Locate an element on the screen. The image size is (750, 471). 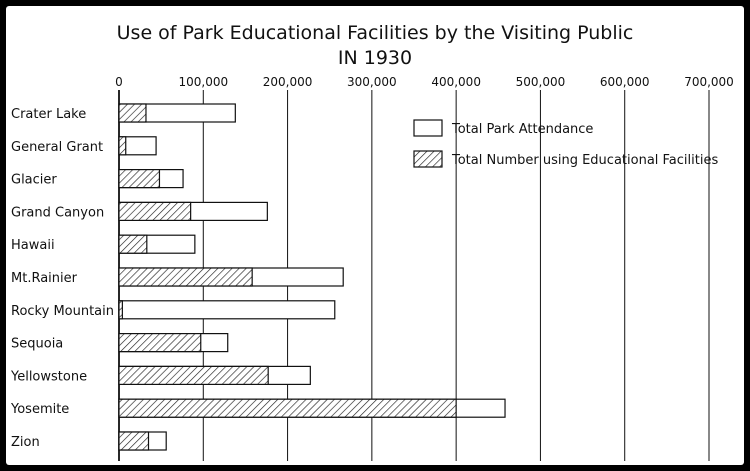
category-label: Grand Canyon is located at coordinates (57, 212).